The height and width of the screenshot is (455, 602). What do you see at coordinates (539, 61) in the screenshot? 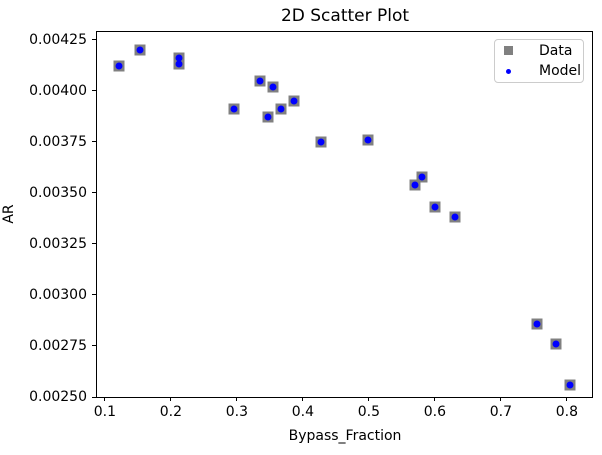
I see `legend: Data Model` at bounding box center [539, 61].